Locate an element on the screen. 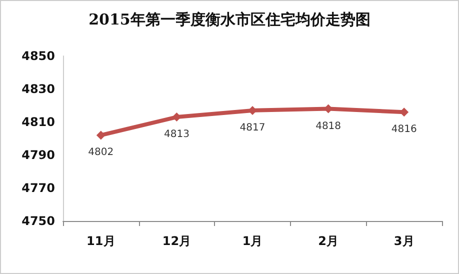  x-tick-label: 3月 is located at coordinates (404, 241).